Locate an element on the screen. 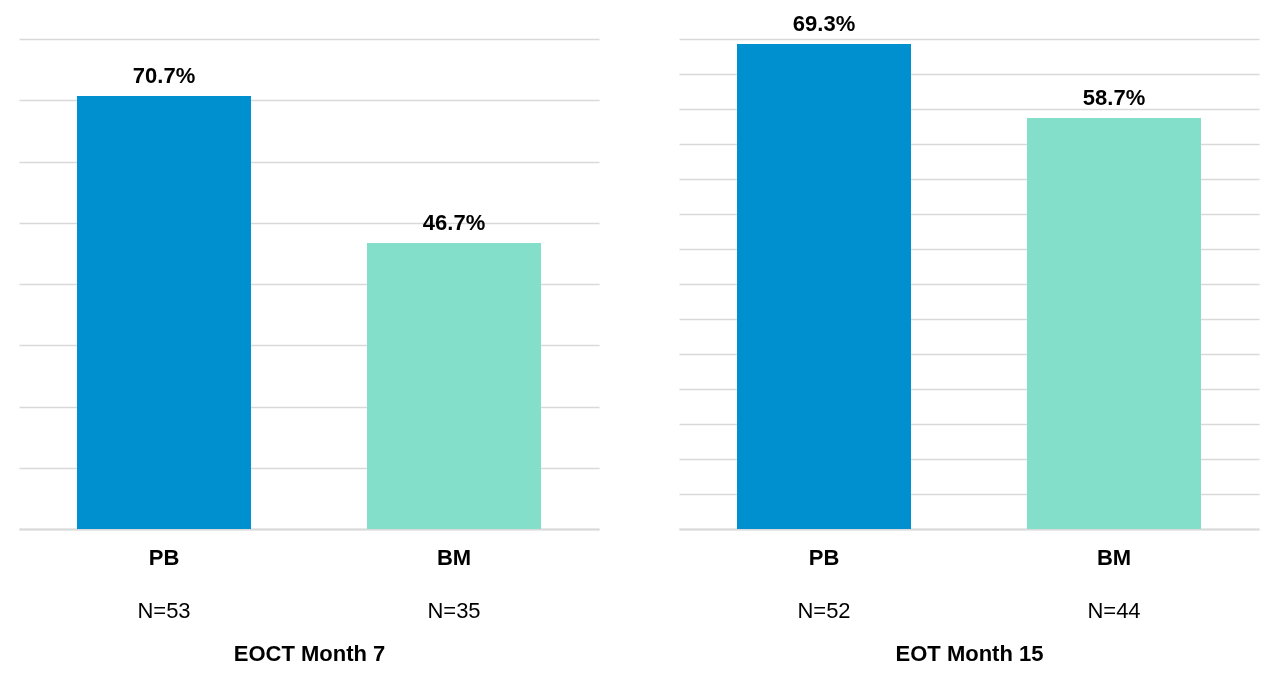  text: N=53 is located at coordinates (164, 610).